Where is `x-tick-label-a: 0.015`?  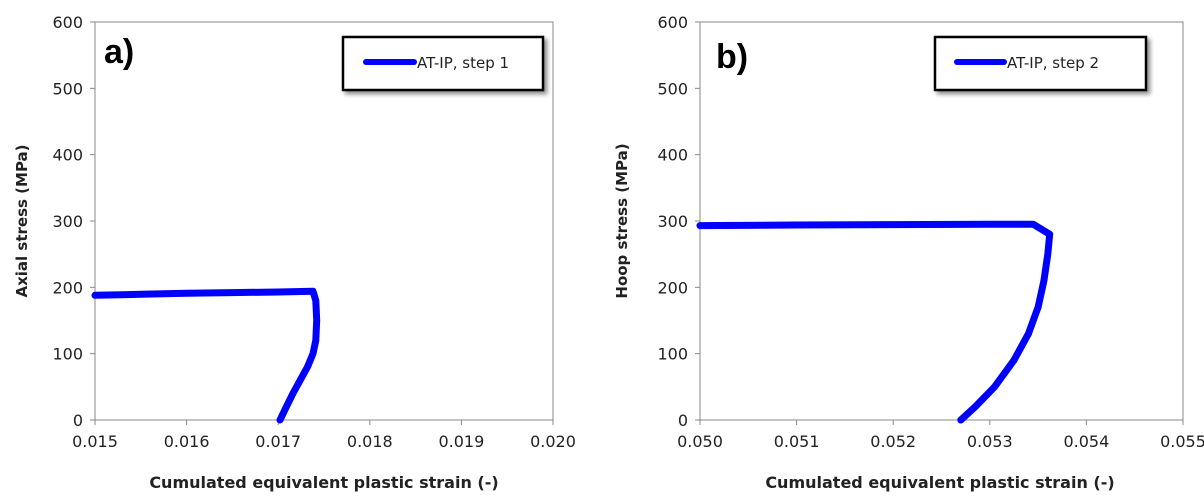 x-tick-label-a: 0.015 is located at coordinates (95, 441).